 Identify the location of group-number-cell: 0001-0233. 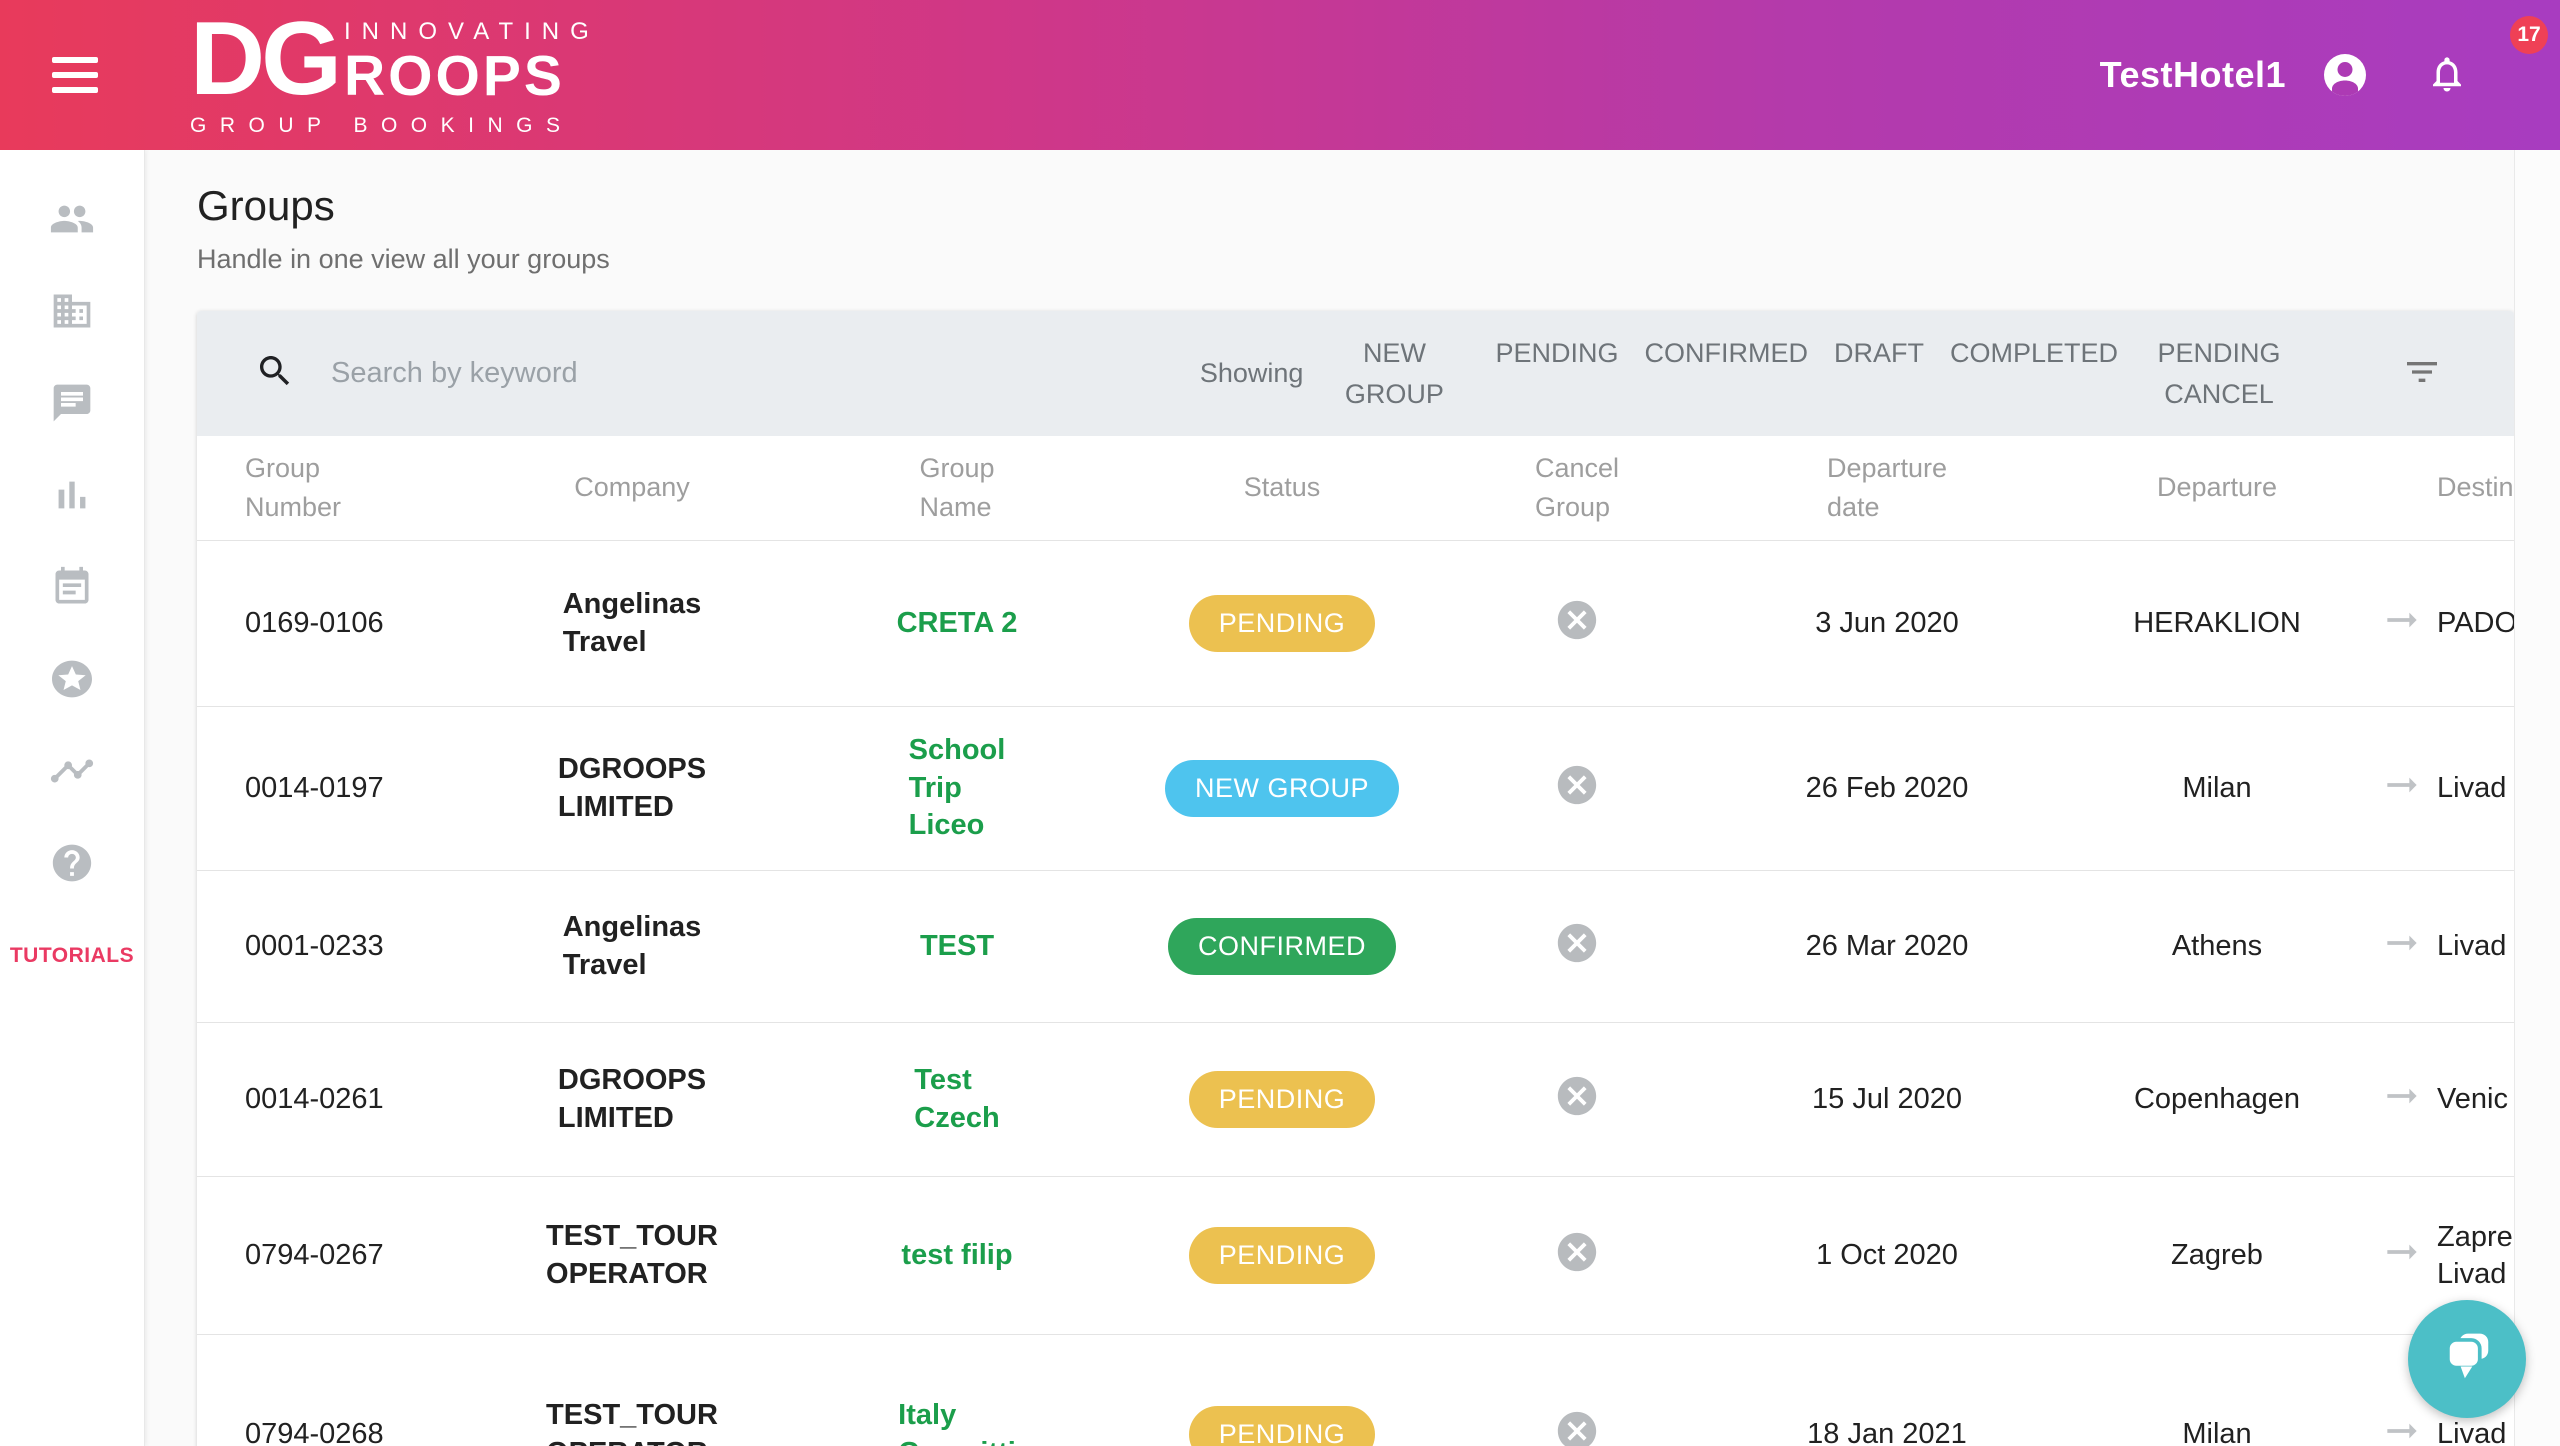
(314, 946).